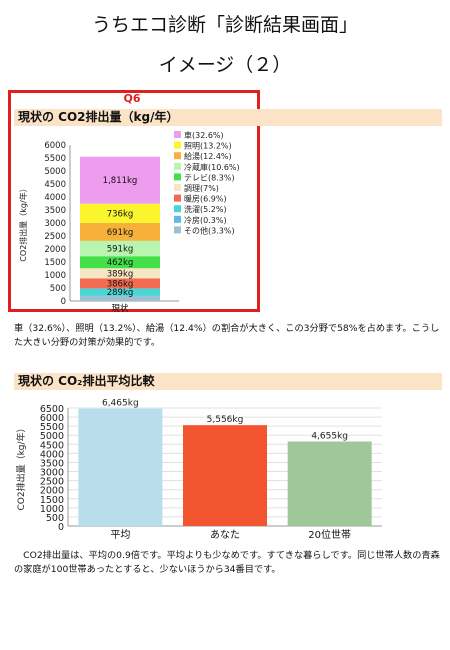  Describe the element at coordinates (209, 177) in the screenshot. I see `legend-entry: テレビ(8.3%)` at that location.